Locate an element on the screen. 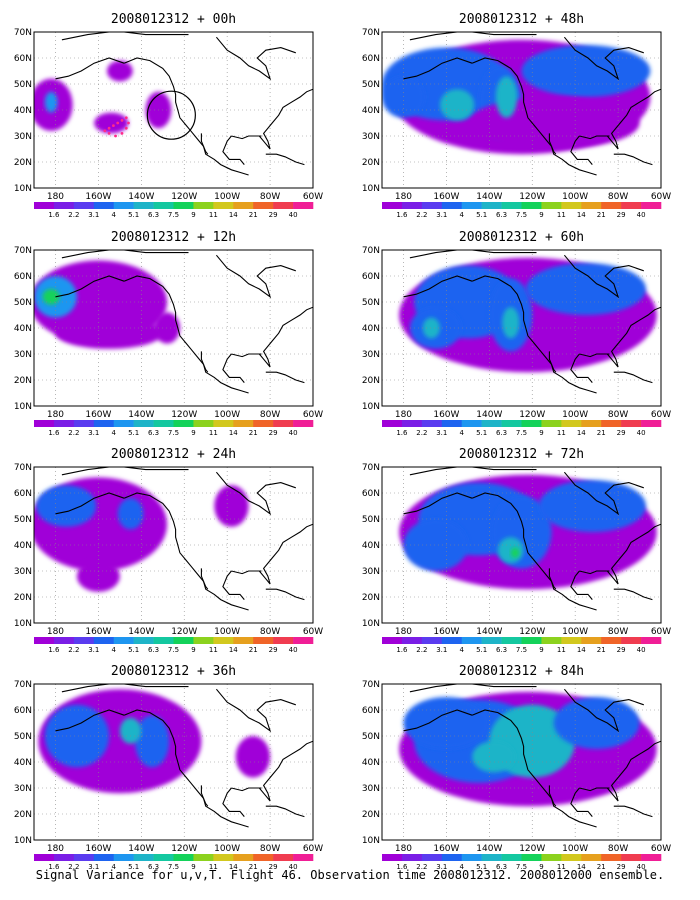  lon-tick-label: 140W is located at coordinates (489, 632).